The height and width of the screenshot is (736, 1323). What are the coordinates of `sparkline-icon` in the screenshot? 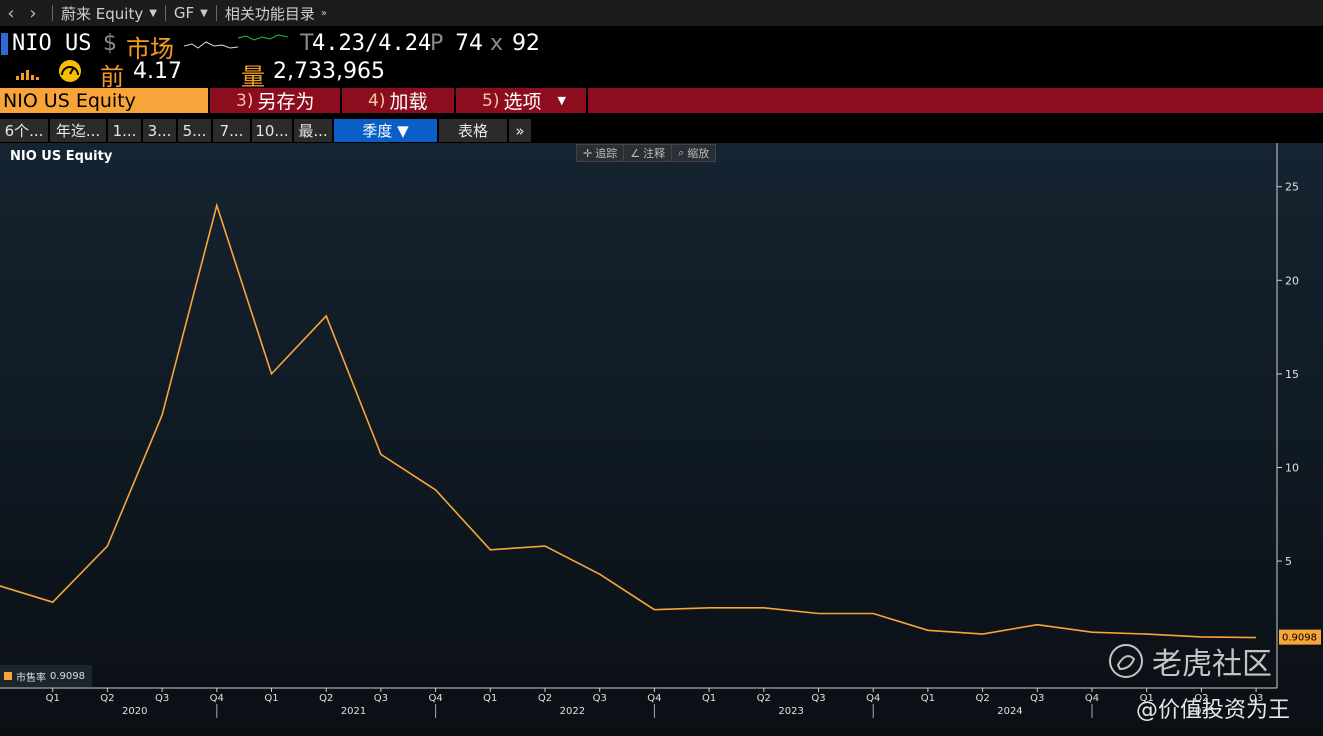 It's located at (236, 41).